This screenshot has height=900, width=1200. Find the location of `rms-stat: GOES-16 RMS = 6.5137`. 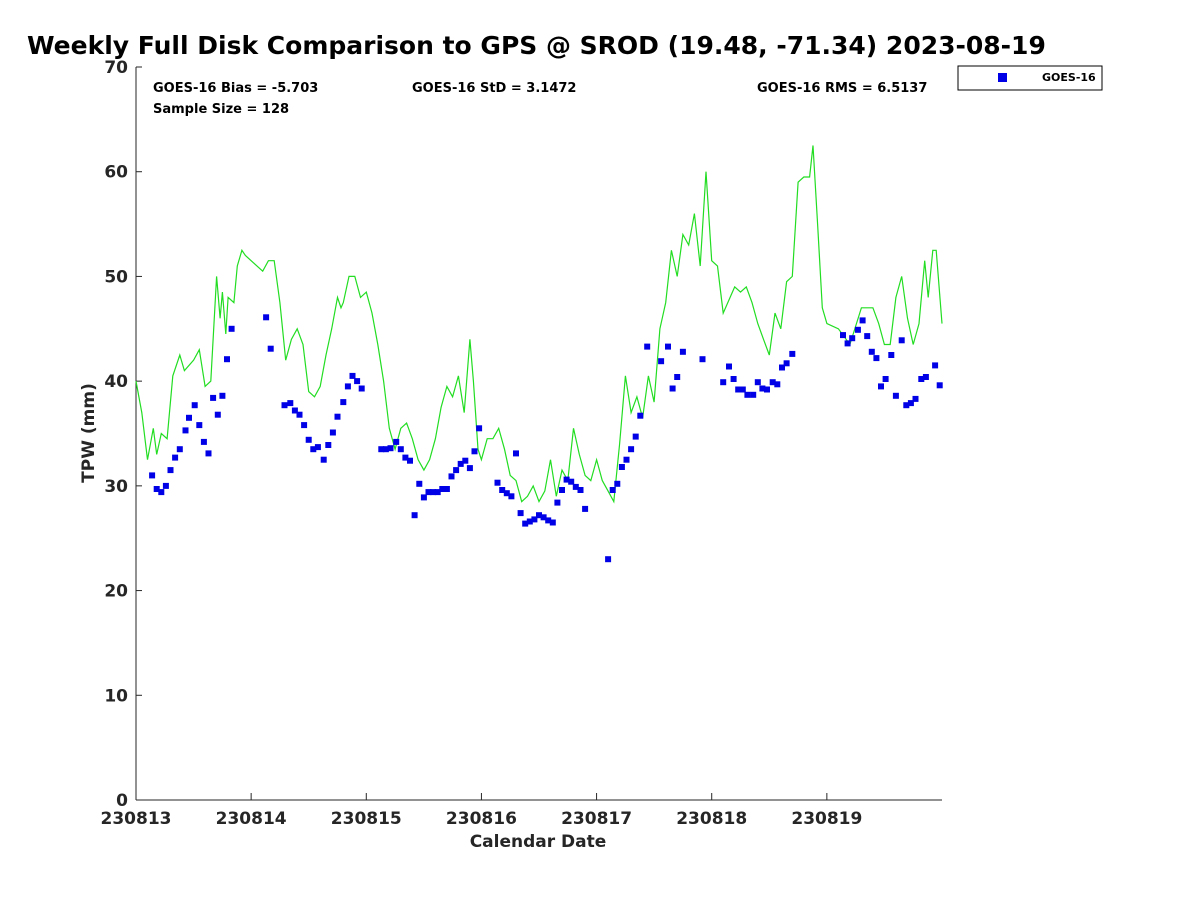

rms-stat: GOES-16 RMS = 6.5137 is located at coordinates (842, 88).